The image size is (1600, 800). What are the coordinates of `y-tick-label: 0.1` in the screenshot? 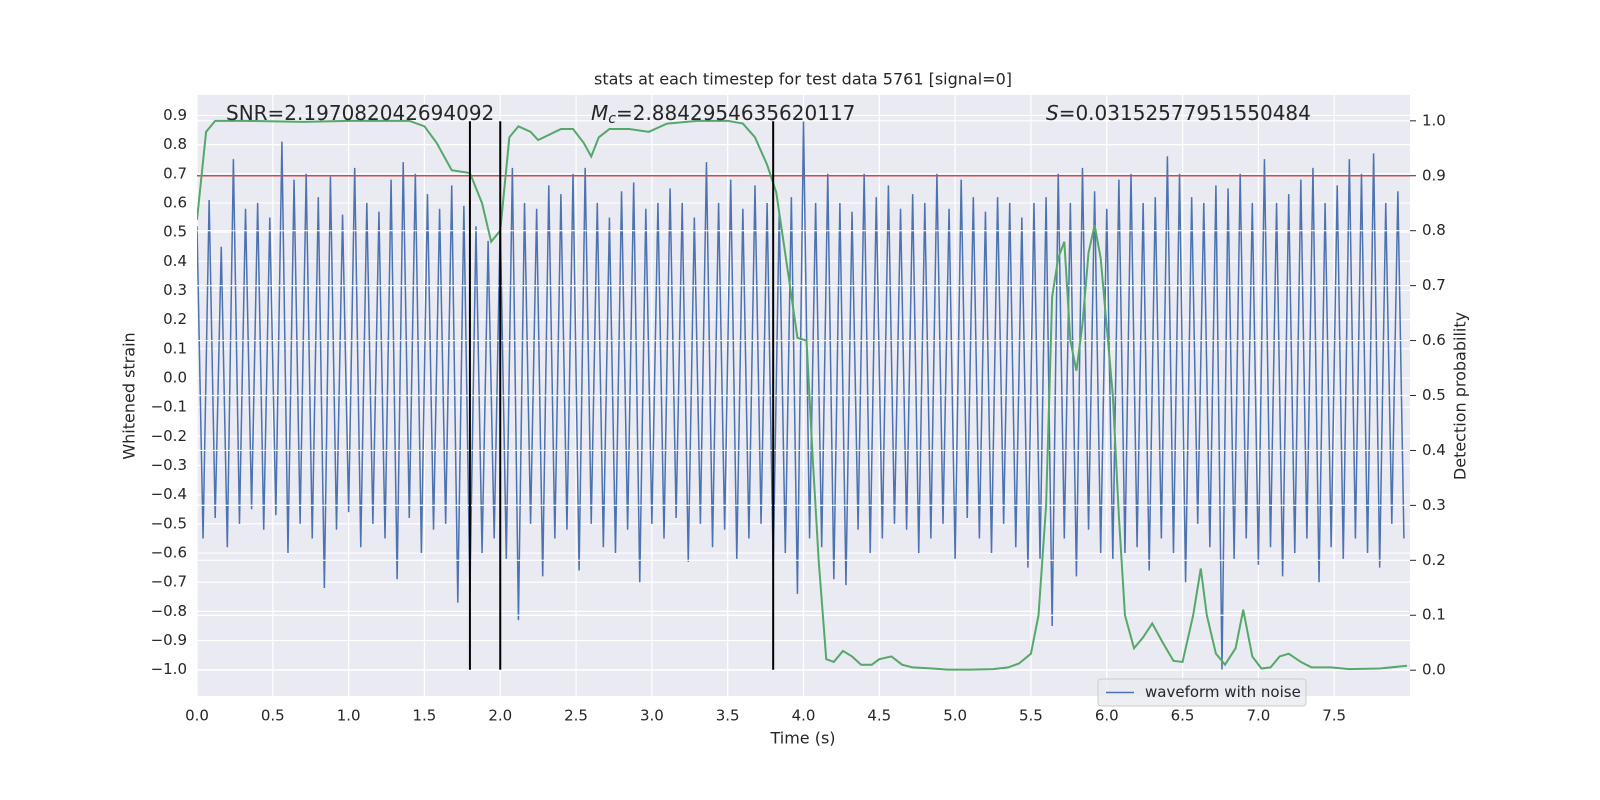 It's located at (175, 348).